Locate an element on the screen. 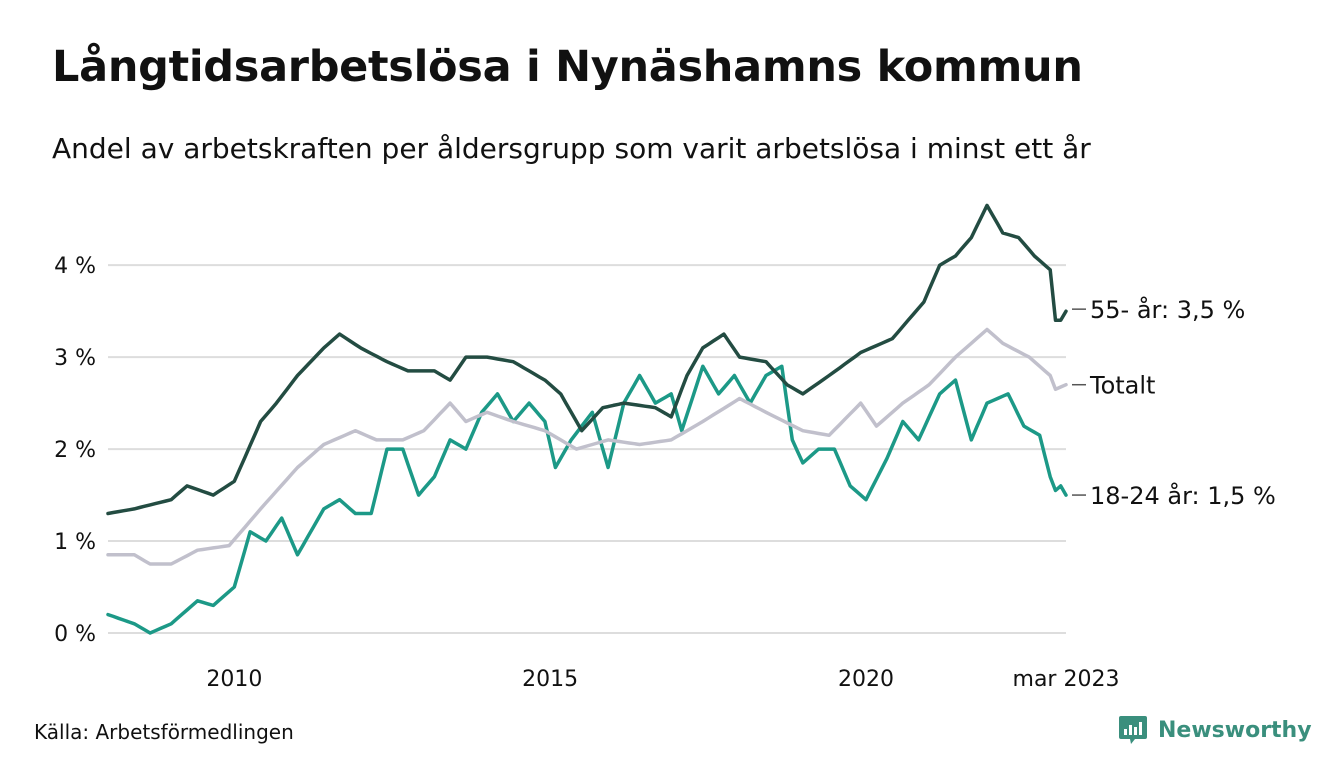  y-tick-label: 2 % is located at coordinates (75, 450).